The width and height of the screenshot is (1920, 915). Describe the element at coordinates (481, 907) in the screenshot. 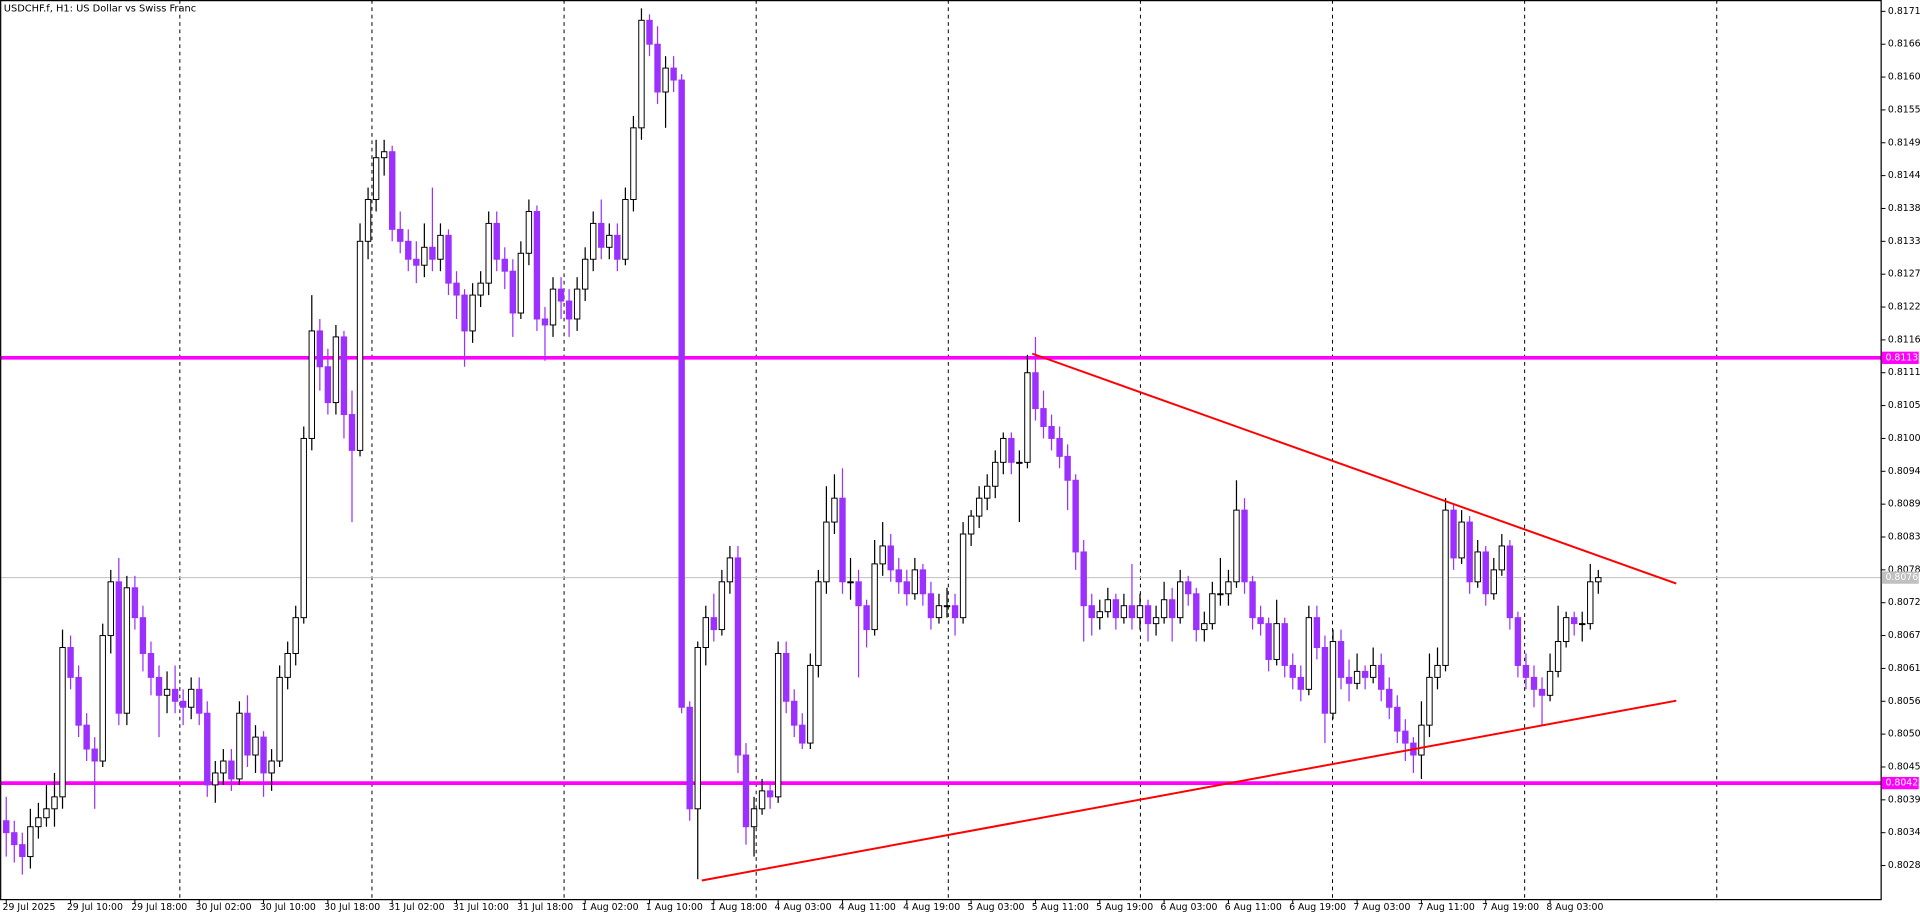

I see `x-tick-label: 31 Jul 10:00` at that location.